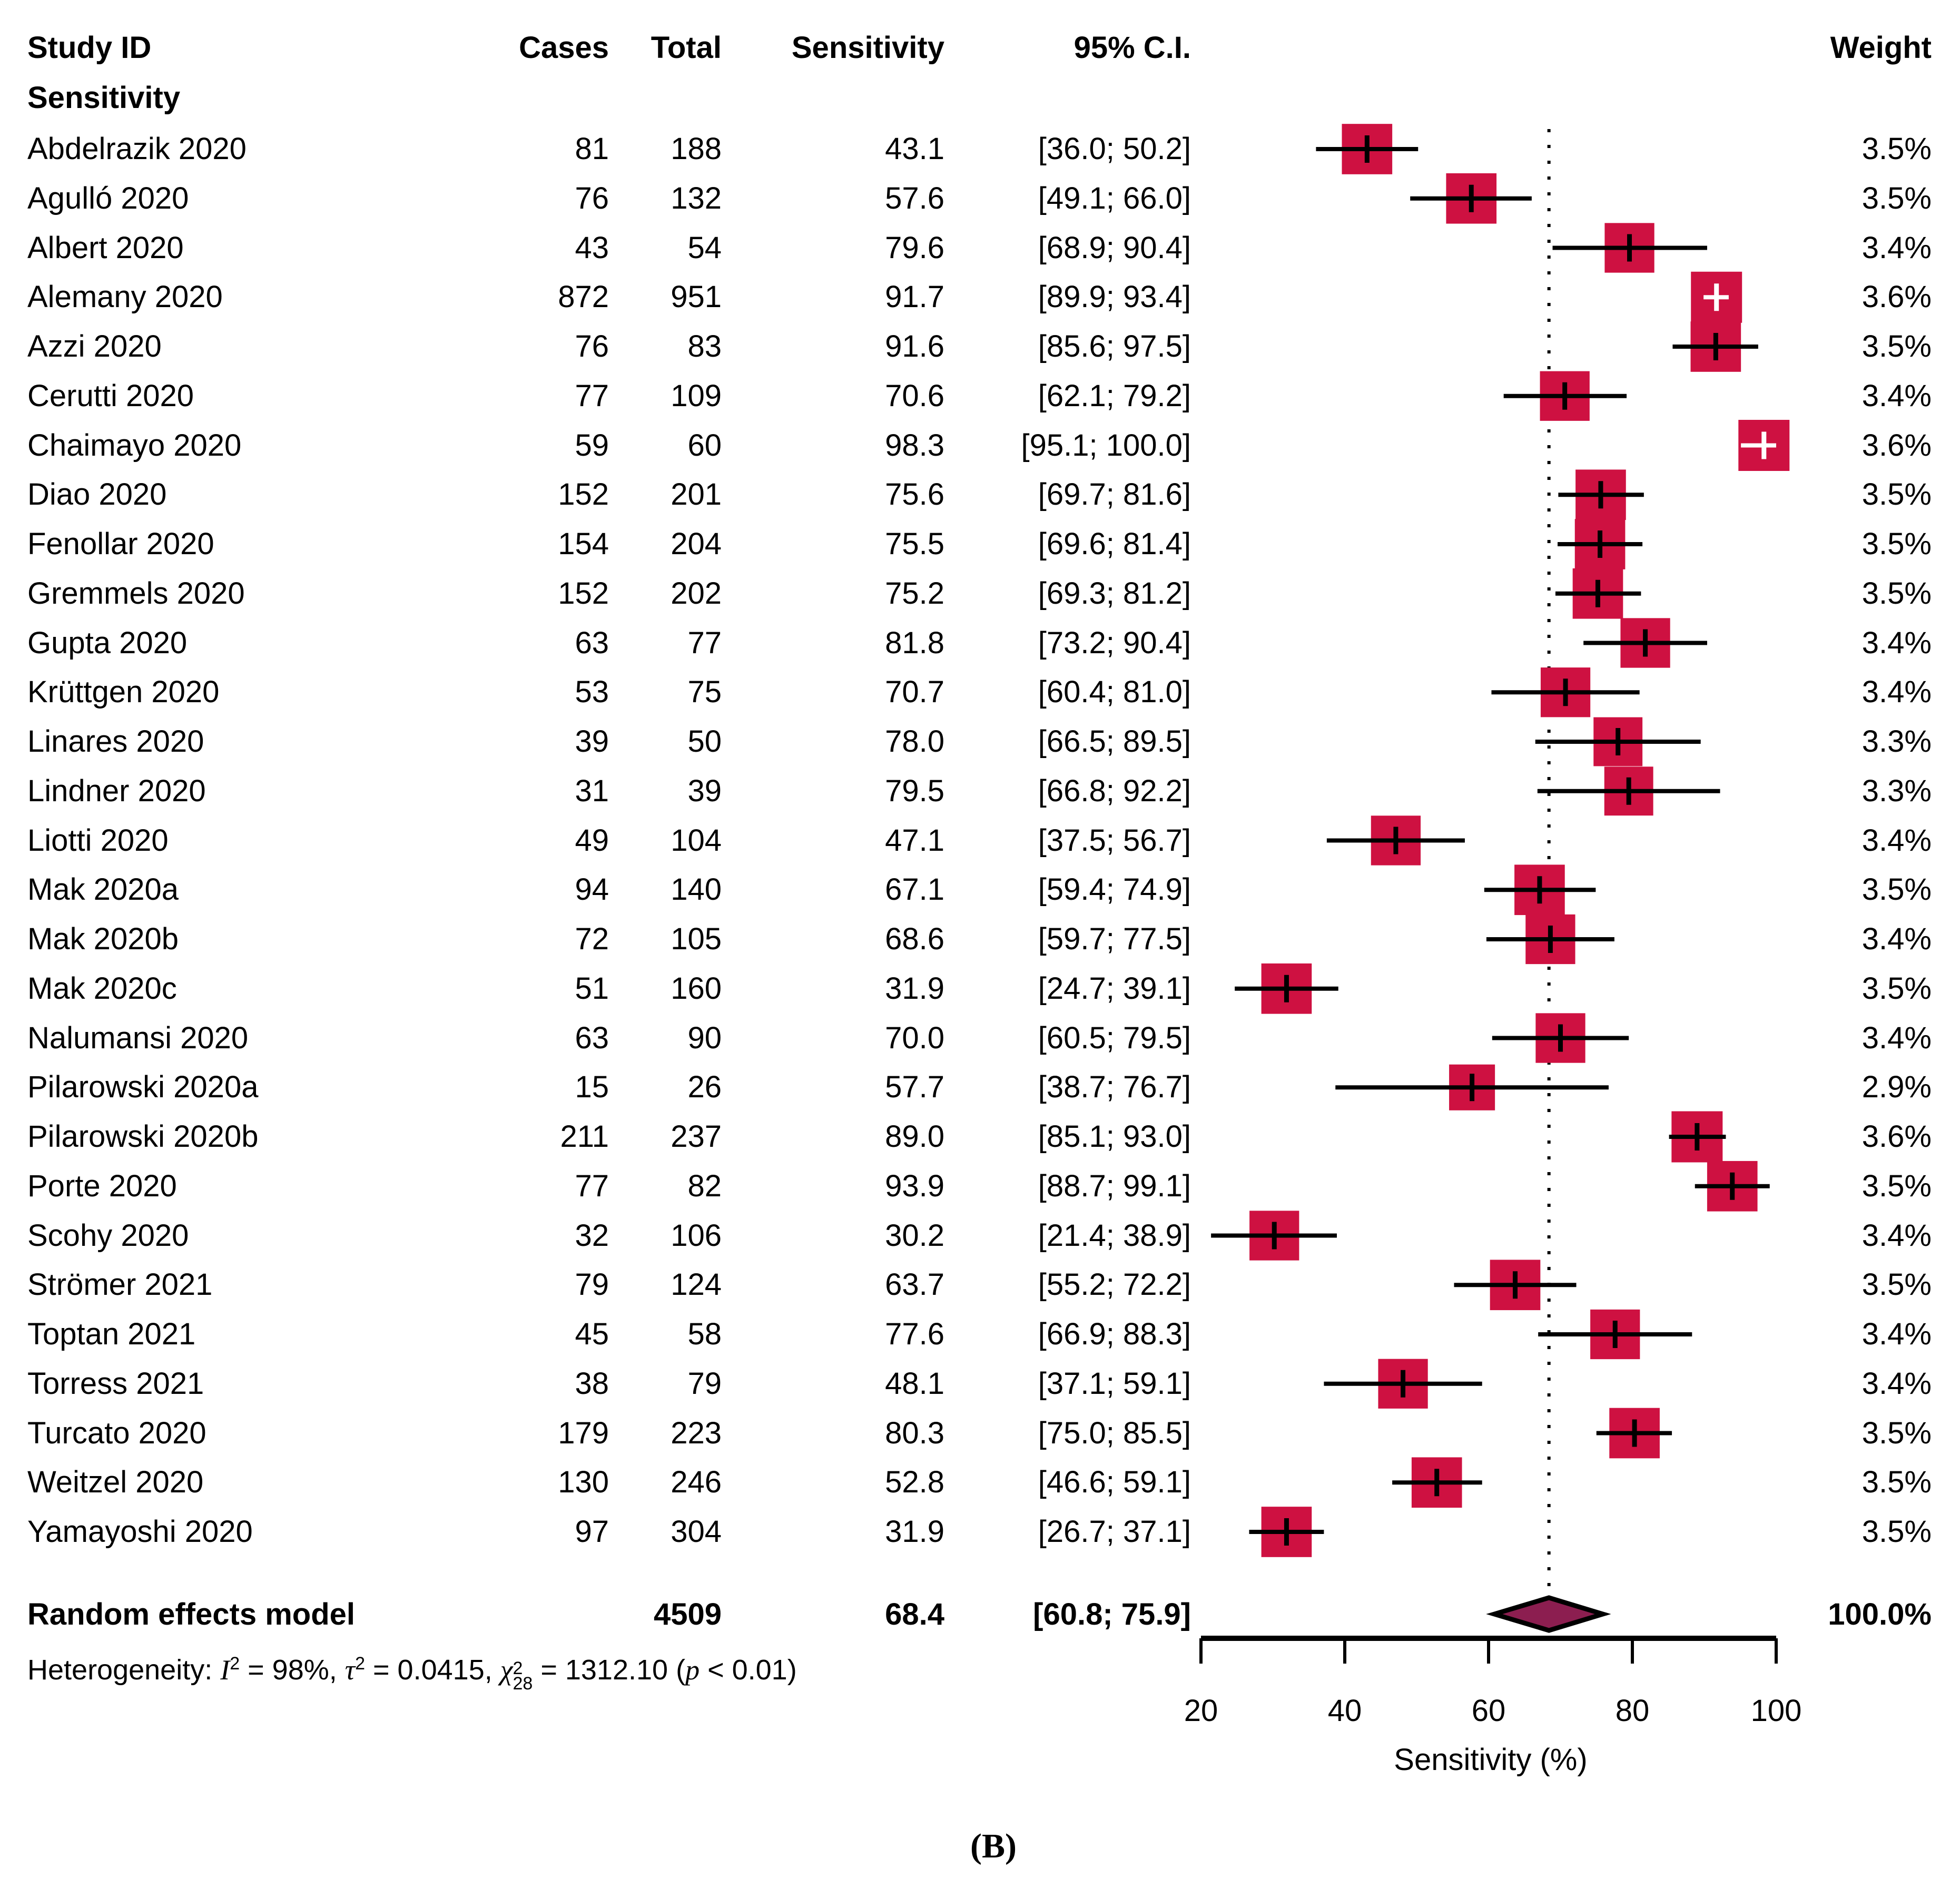 The image size is (1960, 1888). What do you see at coordinates (914, 841) in the screenshot?
I see `sensitivity-value: 47.1` at bounding box center [914, 841].